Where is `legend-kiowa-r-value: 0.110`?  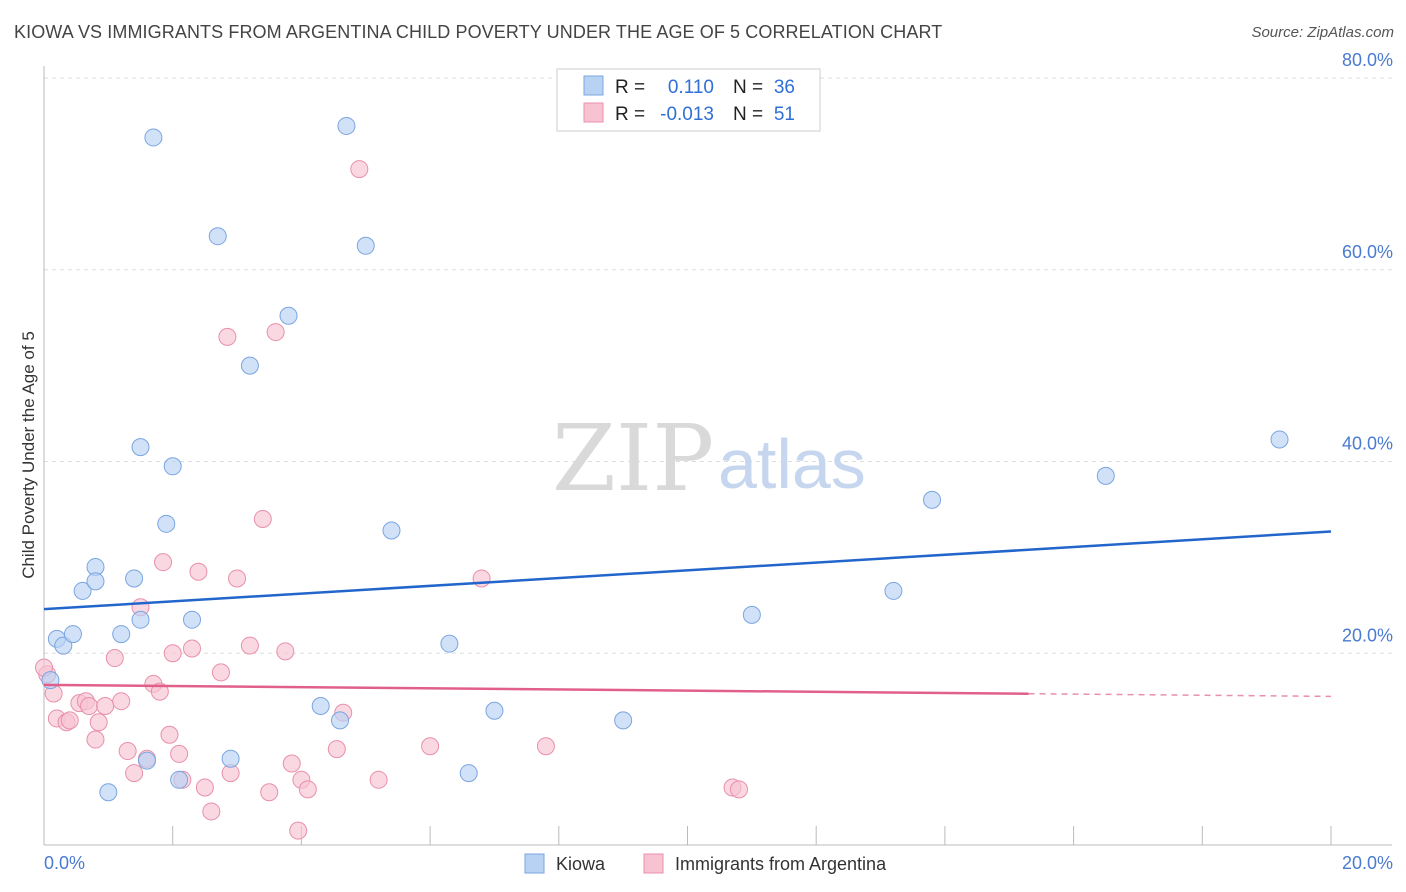
legend-kiowa-r-value: 0.110 is located at coordinates (691, 87).